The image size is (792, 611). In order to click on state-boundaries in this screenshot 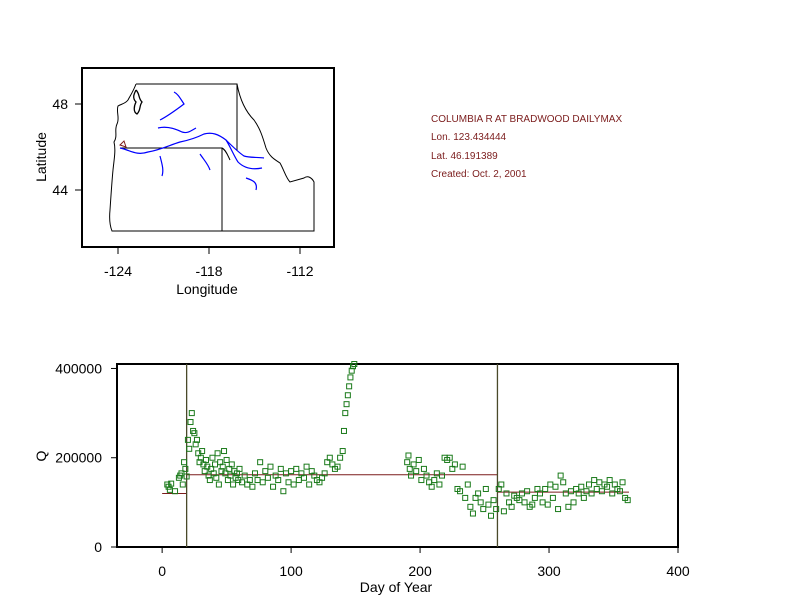, I will do `click(212, 157)`.